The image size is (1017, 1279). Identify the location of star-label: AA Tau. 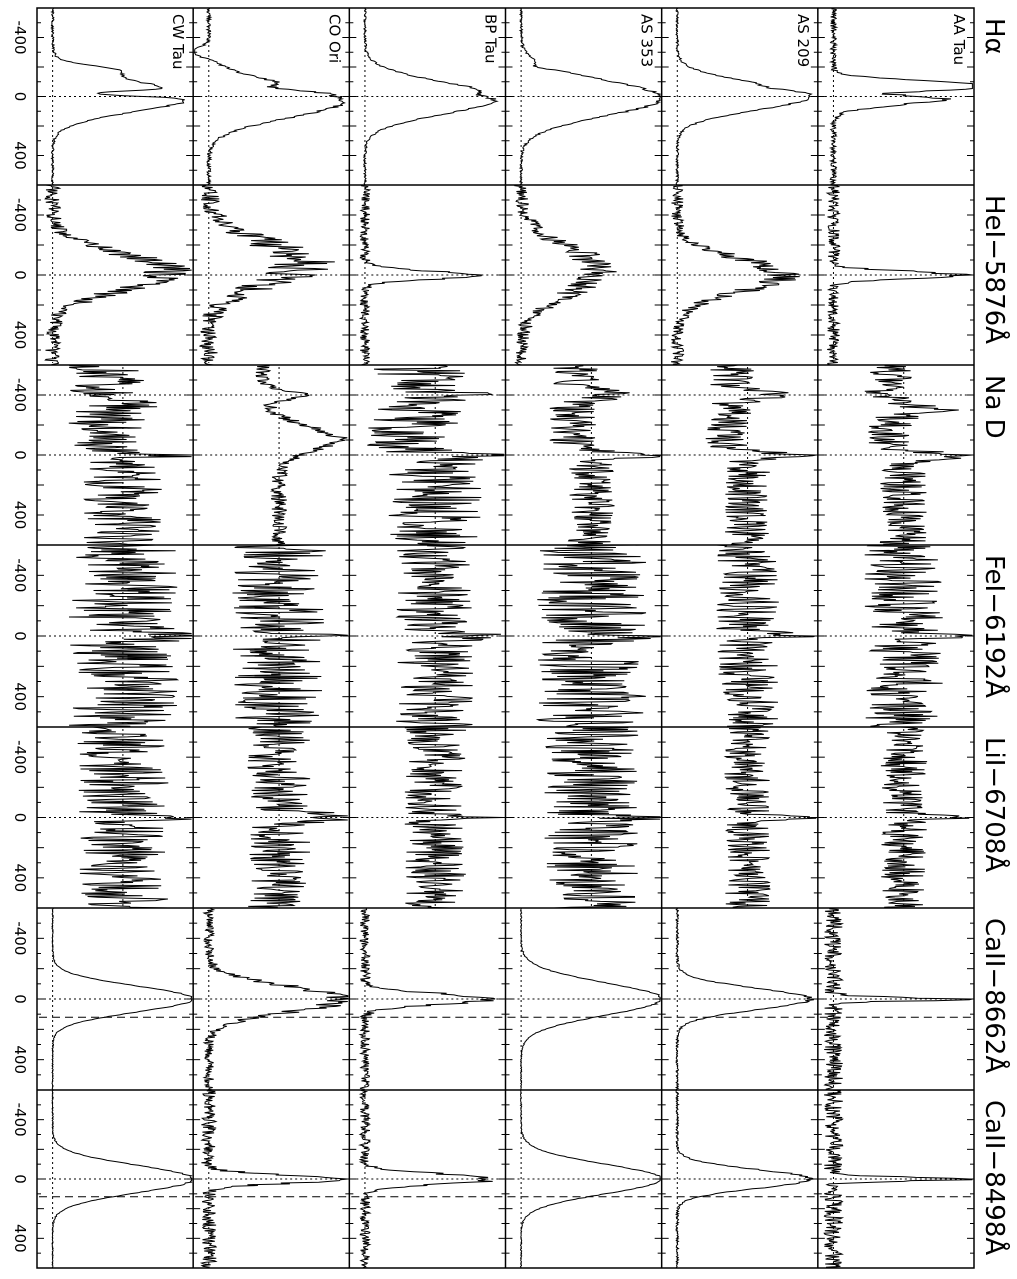
(959, 39).